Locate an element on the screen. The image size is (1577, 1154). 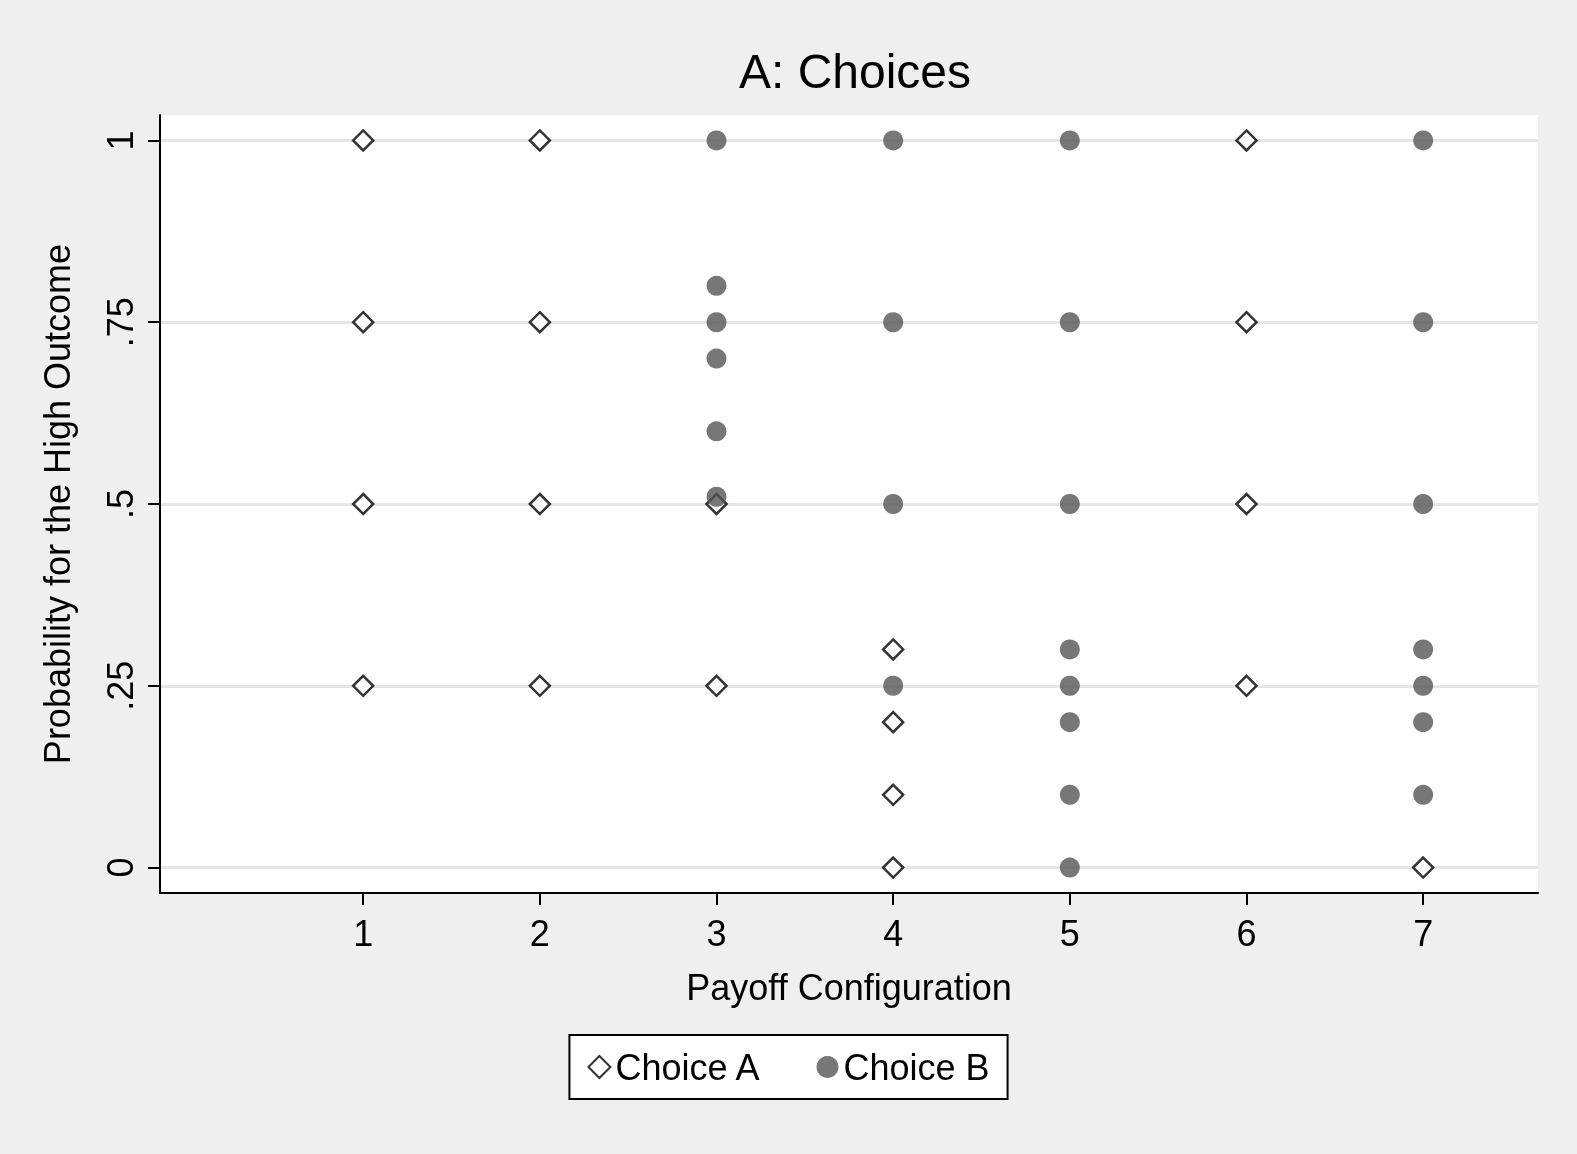
y-tick-label: .5 is located at coordinates (120, 504).